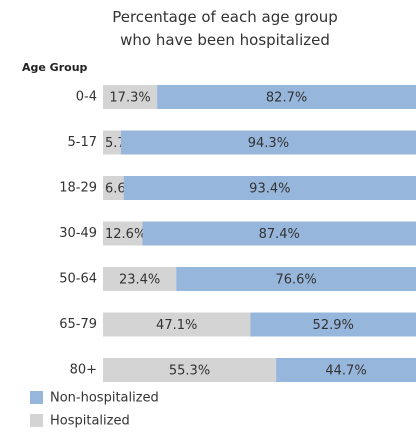  I want to click on data-label: 44.7%, so click(345, 371).